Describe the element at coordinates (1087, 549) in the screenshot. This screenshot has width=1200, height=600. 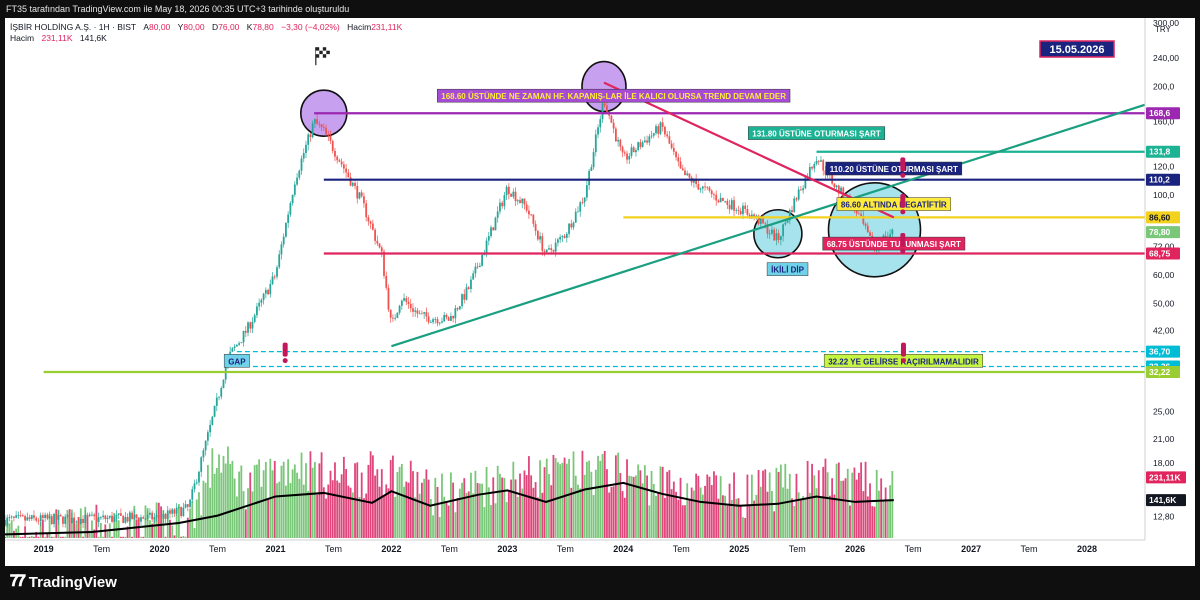
I see `x-tick-label: 2028` at that location.